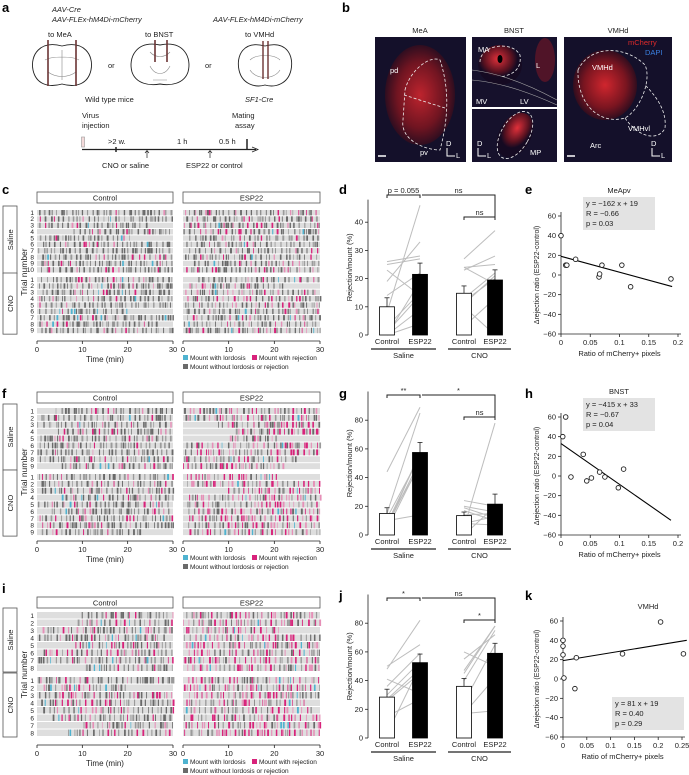 The height and width of the screenshot is (775, 689). I want to click on x-tick-label: 0, so click(37, 753).